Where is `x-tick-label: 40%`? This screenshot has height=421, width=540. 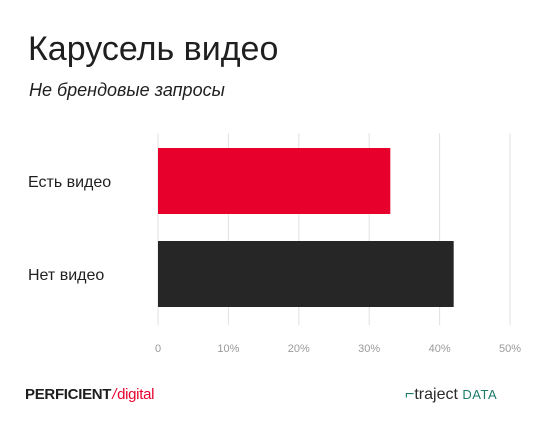 x-tick-label: 40% is located at coordinates (440, 349).